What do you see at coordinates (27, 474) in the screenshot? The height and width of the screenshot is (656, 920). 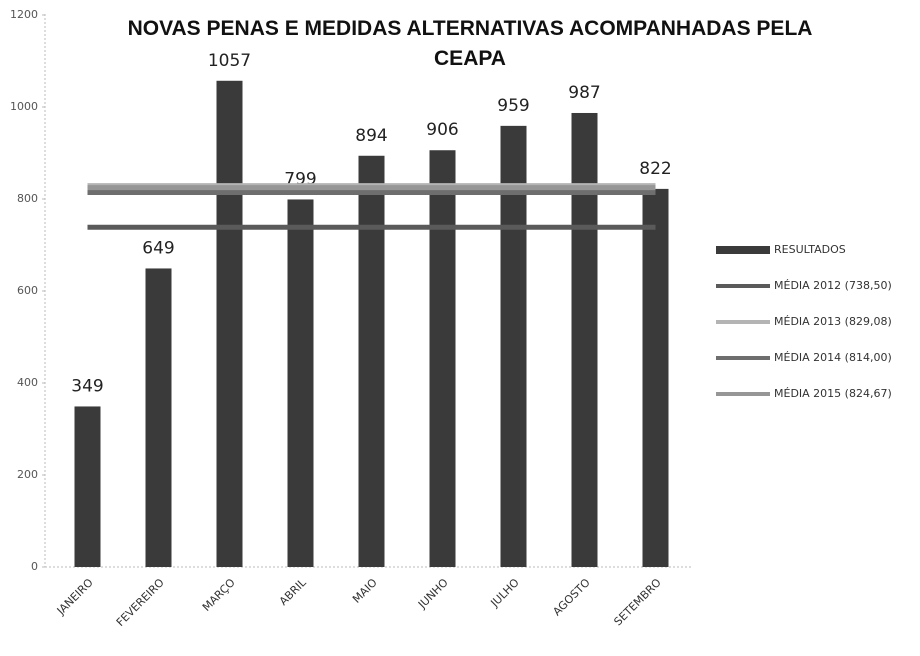 I see `y-tick-label: 200` at bounding box center [27, 474].